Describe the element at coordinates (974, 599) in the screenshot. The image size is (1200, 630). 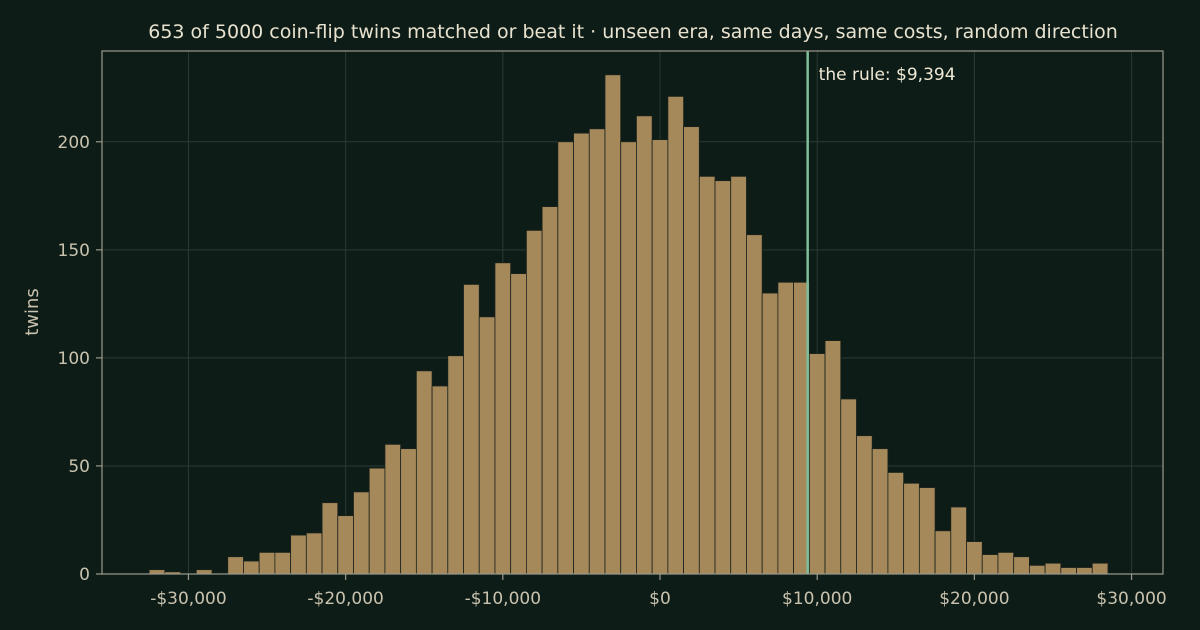
I see `x-tick-label: $20,000` at that location.